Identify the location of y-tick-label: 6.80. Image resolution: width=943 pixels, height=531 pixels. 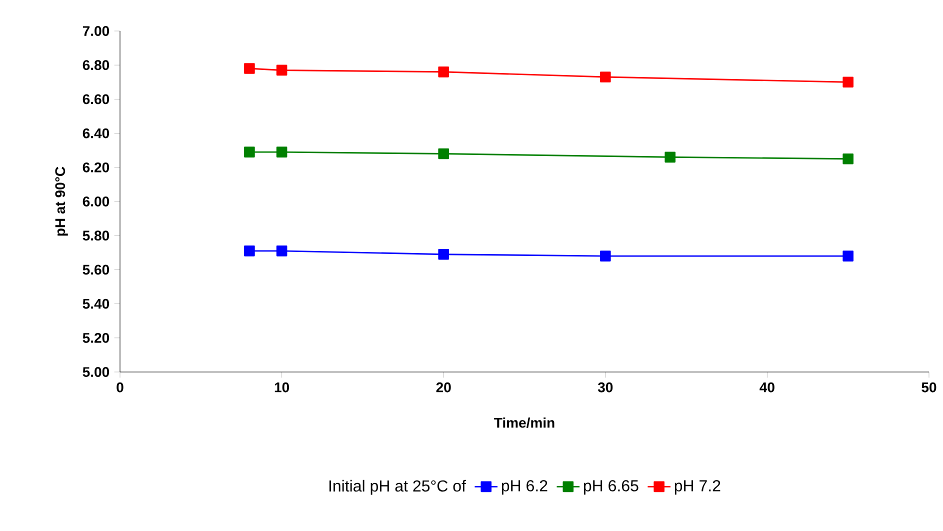
(96, 65).